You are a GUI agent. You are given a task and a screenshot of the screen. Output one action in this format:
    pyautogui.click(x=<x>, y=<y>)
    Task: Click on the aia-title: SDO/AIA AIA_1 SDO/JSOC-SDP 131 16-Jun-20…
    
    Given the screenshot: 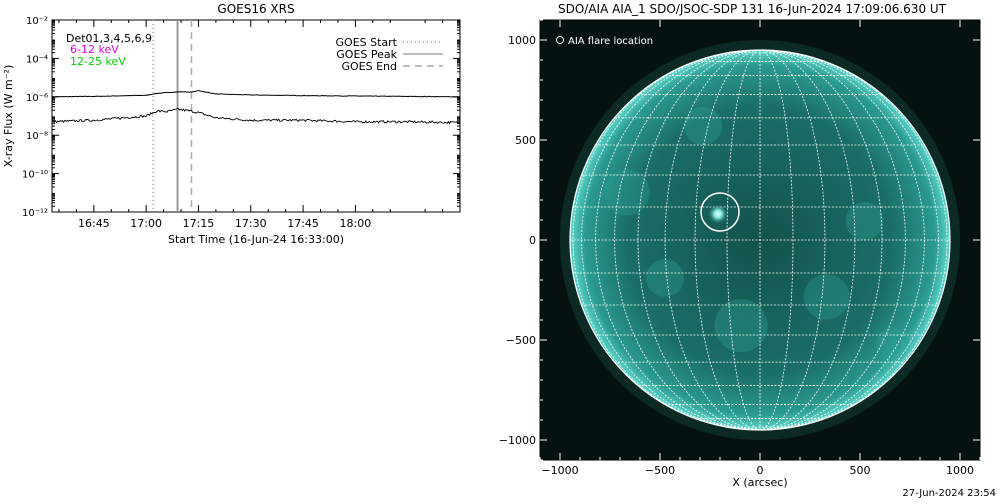 What is the action you would take?
    pyautogui.click(x=752, y=9)
    